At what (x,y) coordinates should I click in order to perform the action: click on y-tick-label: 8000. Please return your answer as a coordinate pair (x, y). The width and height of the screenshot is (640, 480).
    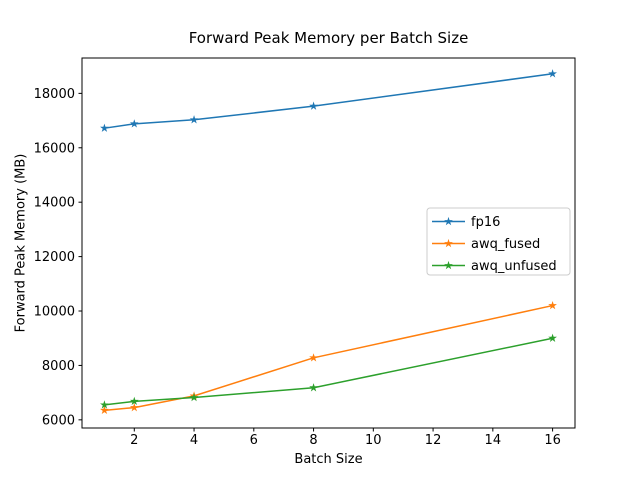
    Looking at the image, I should click on (58, 366).